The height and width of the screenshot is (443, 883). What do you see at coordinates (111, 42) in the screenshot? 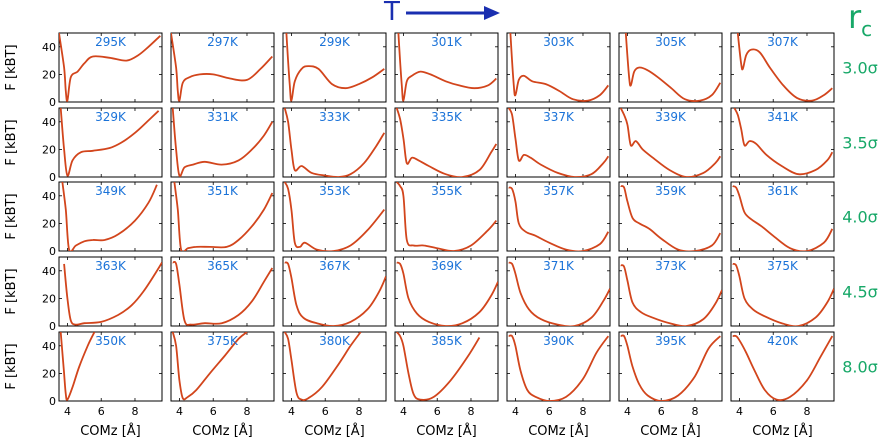
I see `temperature-label: 295K` at bounding box center [111, 42].